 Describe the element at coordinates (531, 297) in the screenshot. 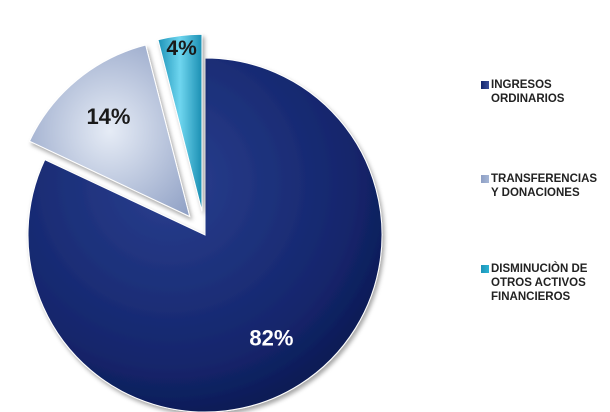

I see `legend-label-line: FINANCIEROS` at that location.